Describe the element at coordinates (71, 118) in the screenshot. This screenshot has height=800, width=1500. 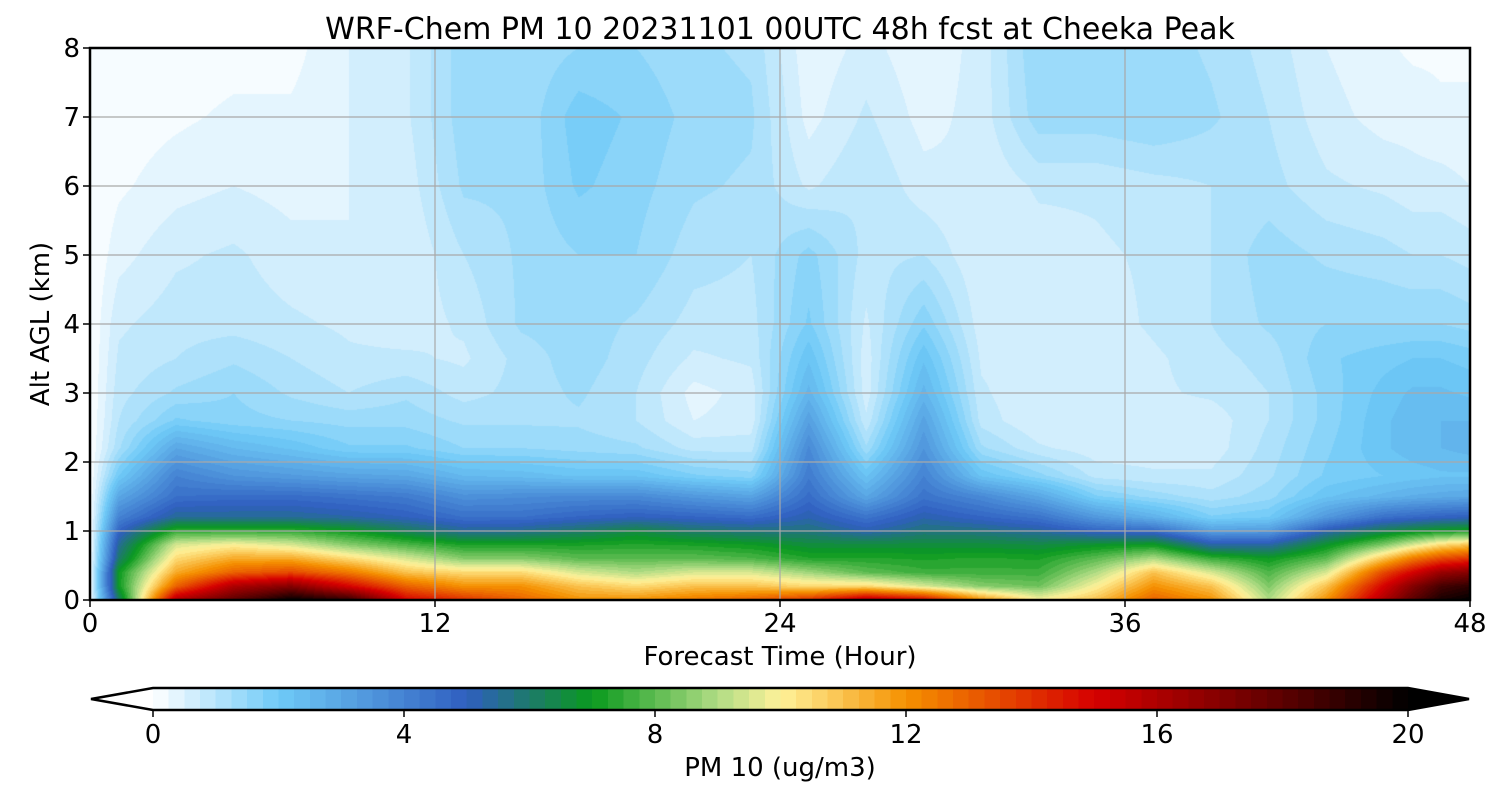
I see `y-tick-label: 7` at that location.